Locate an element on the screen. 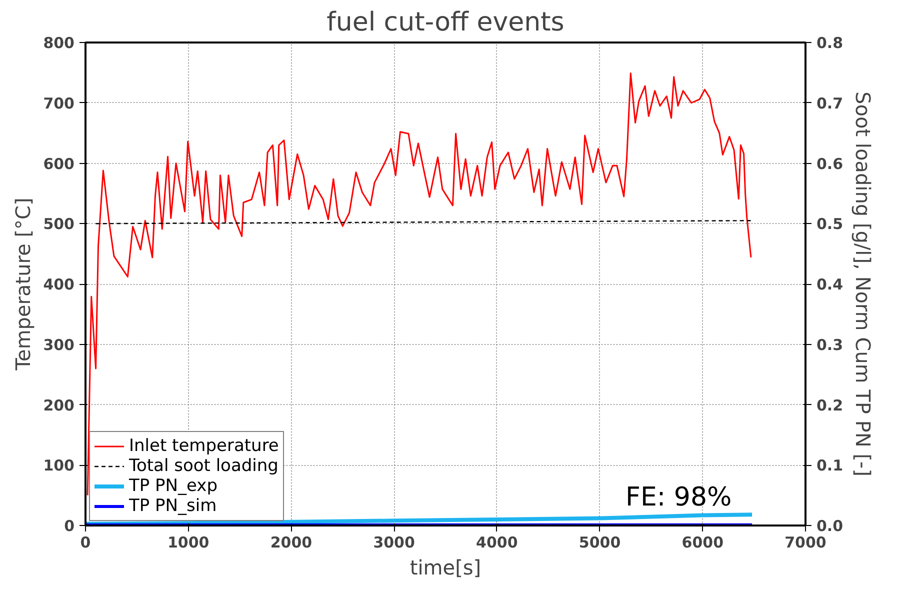 This screenshot has height=590, width=900. y2-tick-label: 0.3 is located at coordinates (830, 345).